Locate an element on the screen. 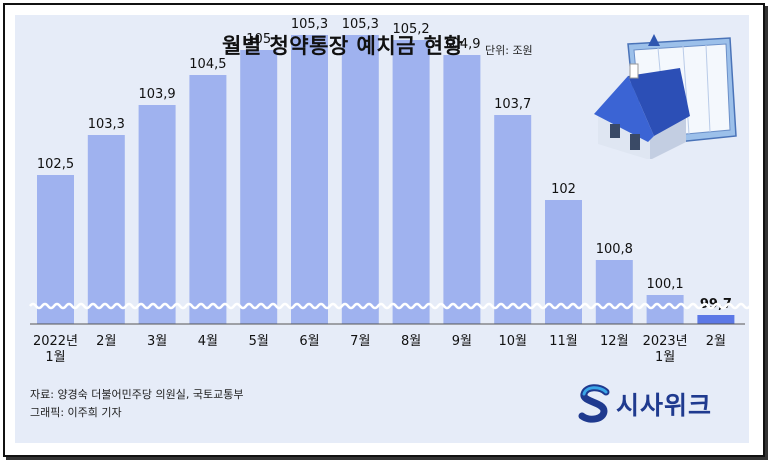 Image resolution: width=770 pixels, height=462 pixels. value-label-10: 103,7 is located at coordinates (512, 104).